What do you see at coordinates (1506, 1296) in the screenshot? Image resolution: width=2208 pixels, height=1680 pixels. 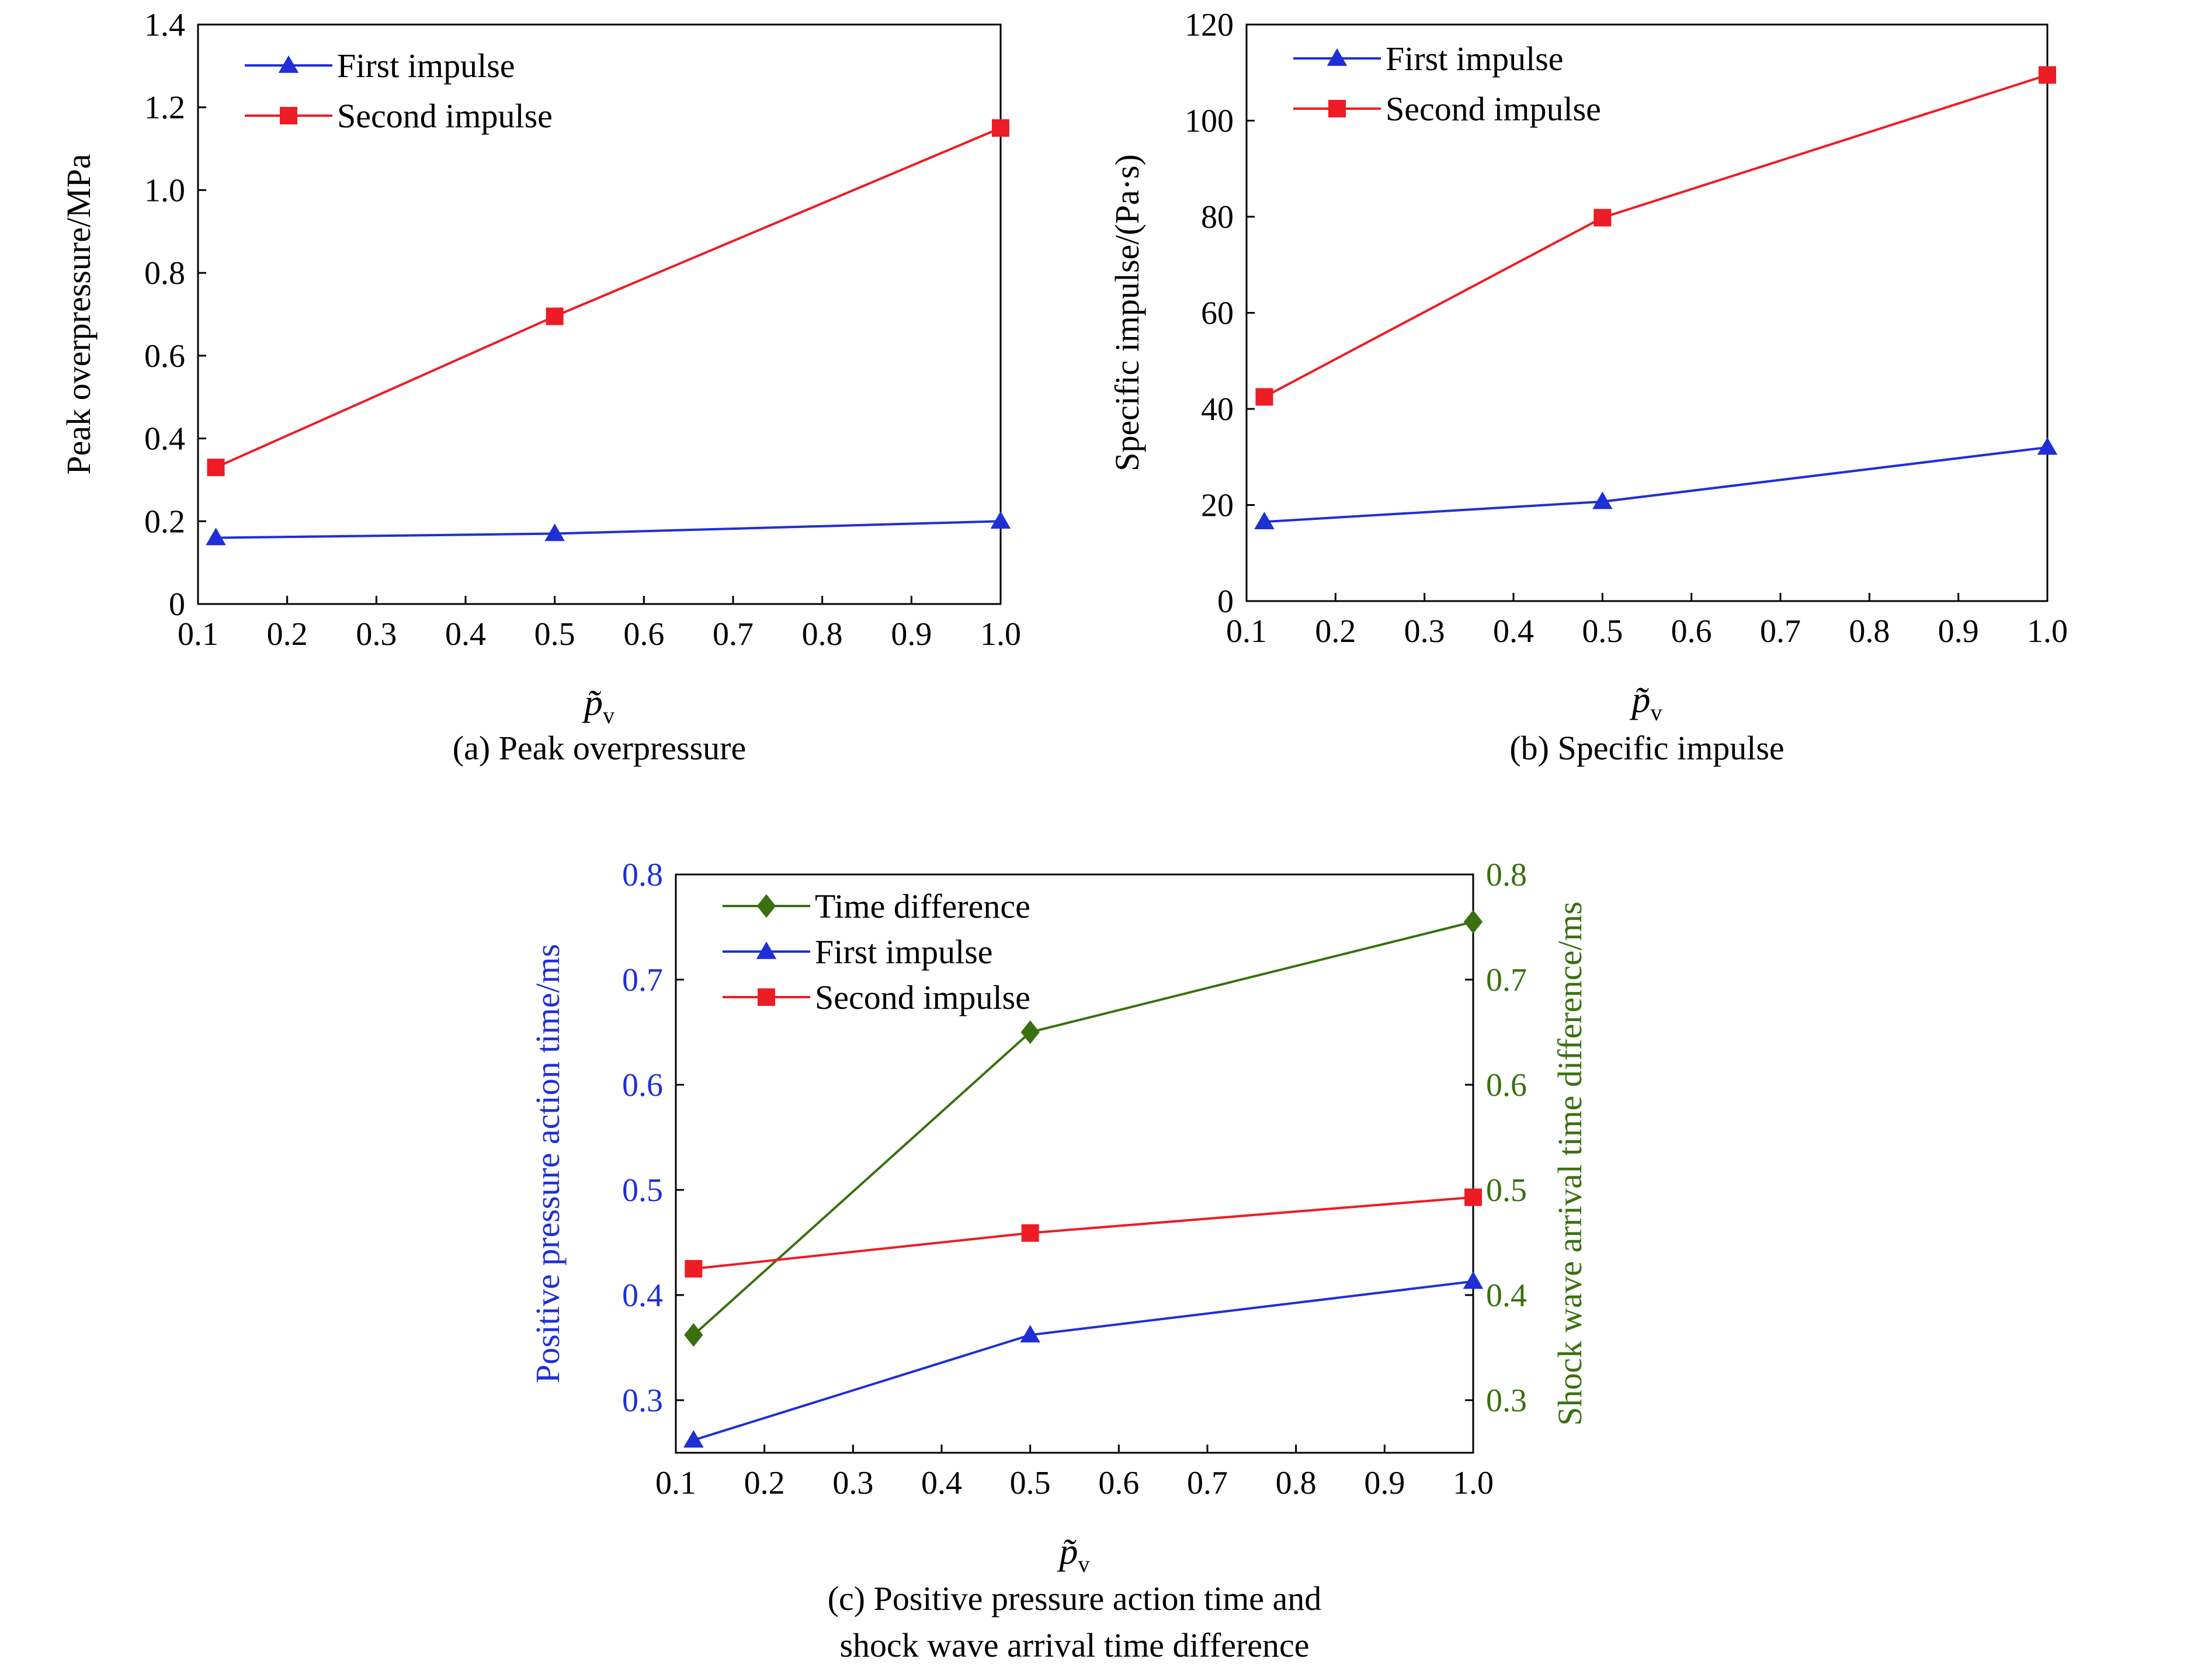 I see `y-right-tick-label: 0.4` at bounding box center [1506, 1296].